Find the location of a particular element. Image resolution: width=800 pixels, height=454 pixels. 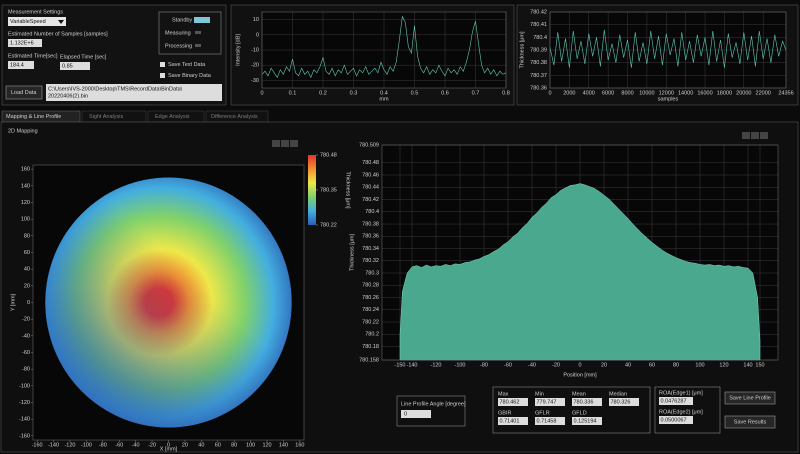

x-tick-label: 12000 is located at coordinates (666, 93).